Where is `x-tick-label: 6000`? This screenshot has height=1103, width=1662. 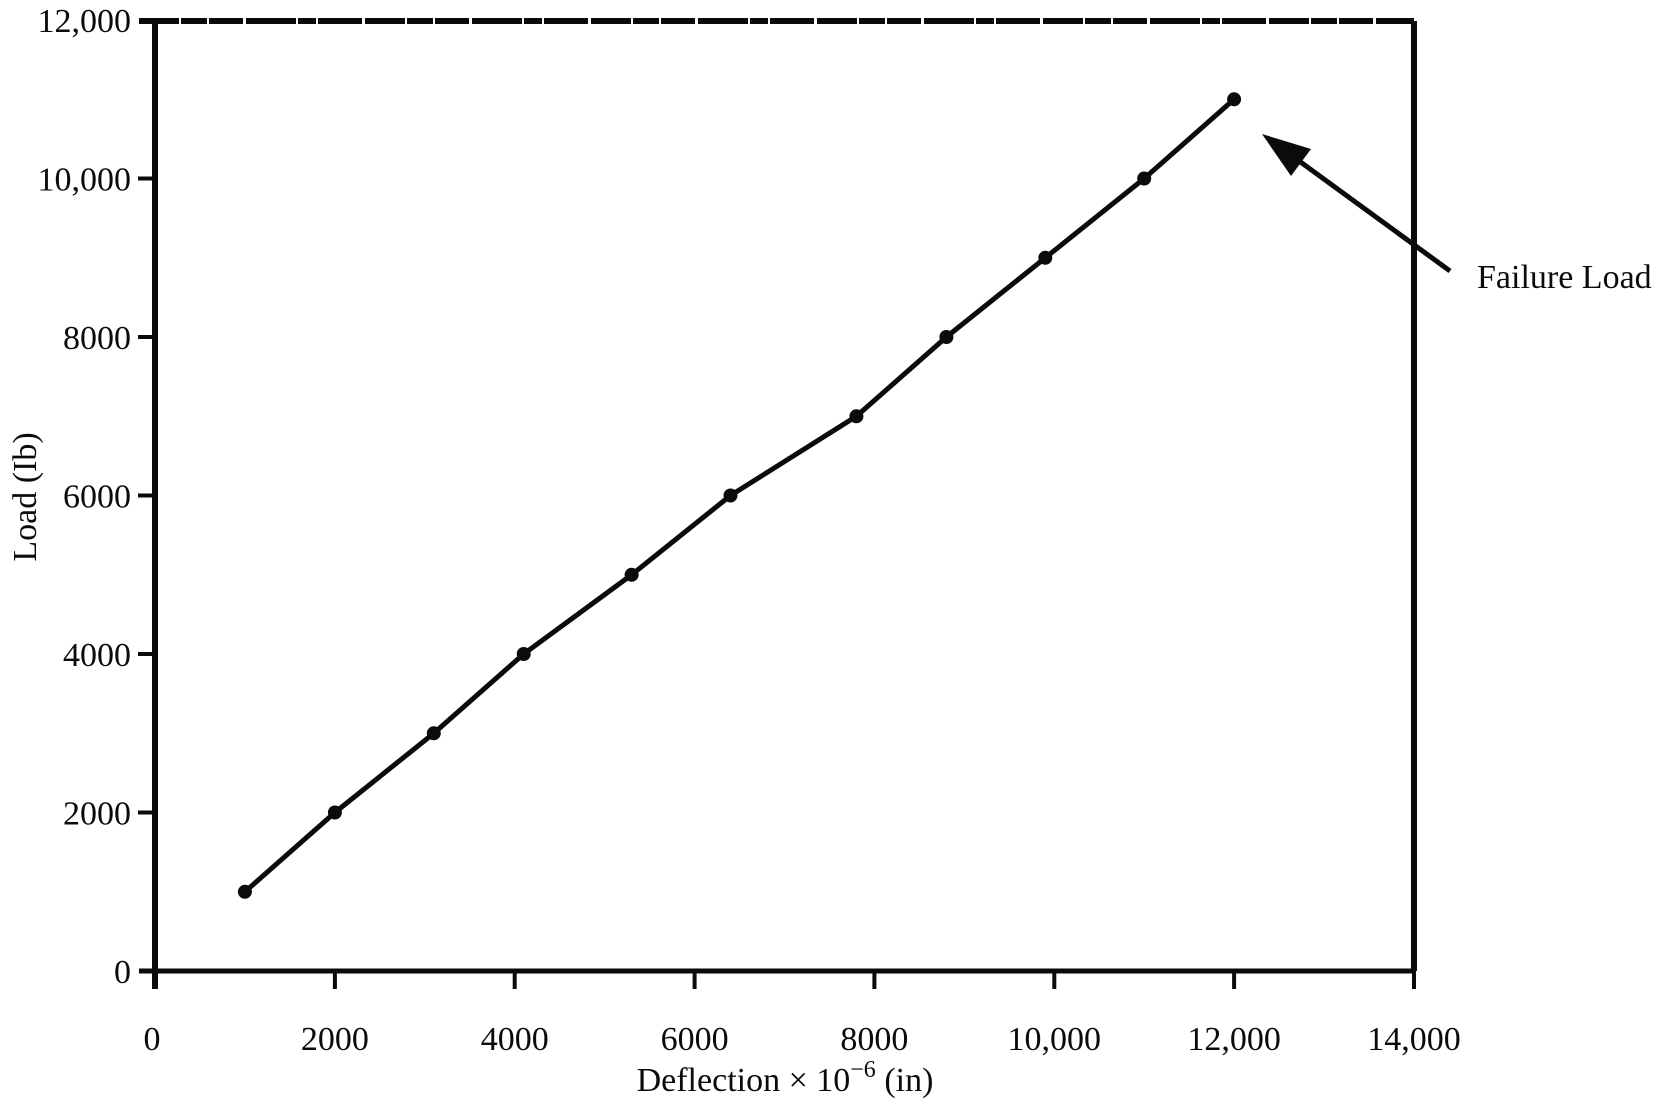
x-tick-label: 6000 is located at coordinates (695, 1039).